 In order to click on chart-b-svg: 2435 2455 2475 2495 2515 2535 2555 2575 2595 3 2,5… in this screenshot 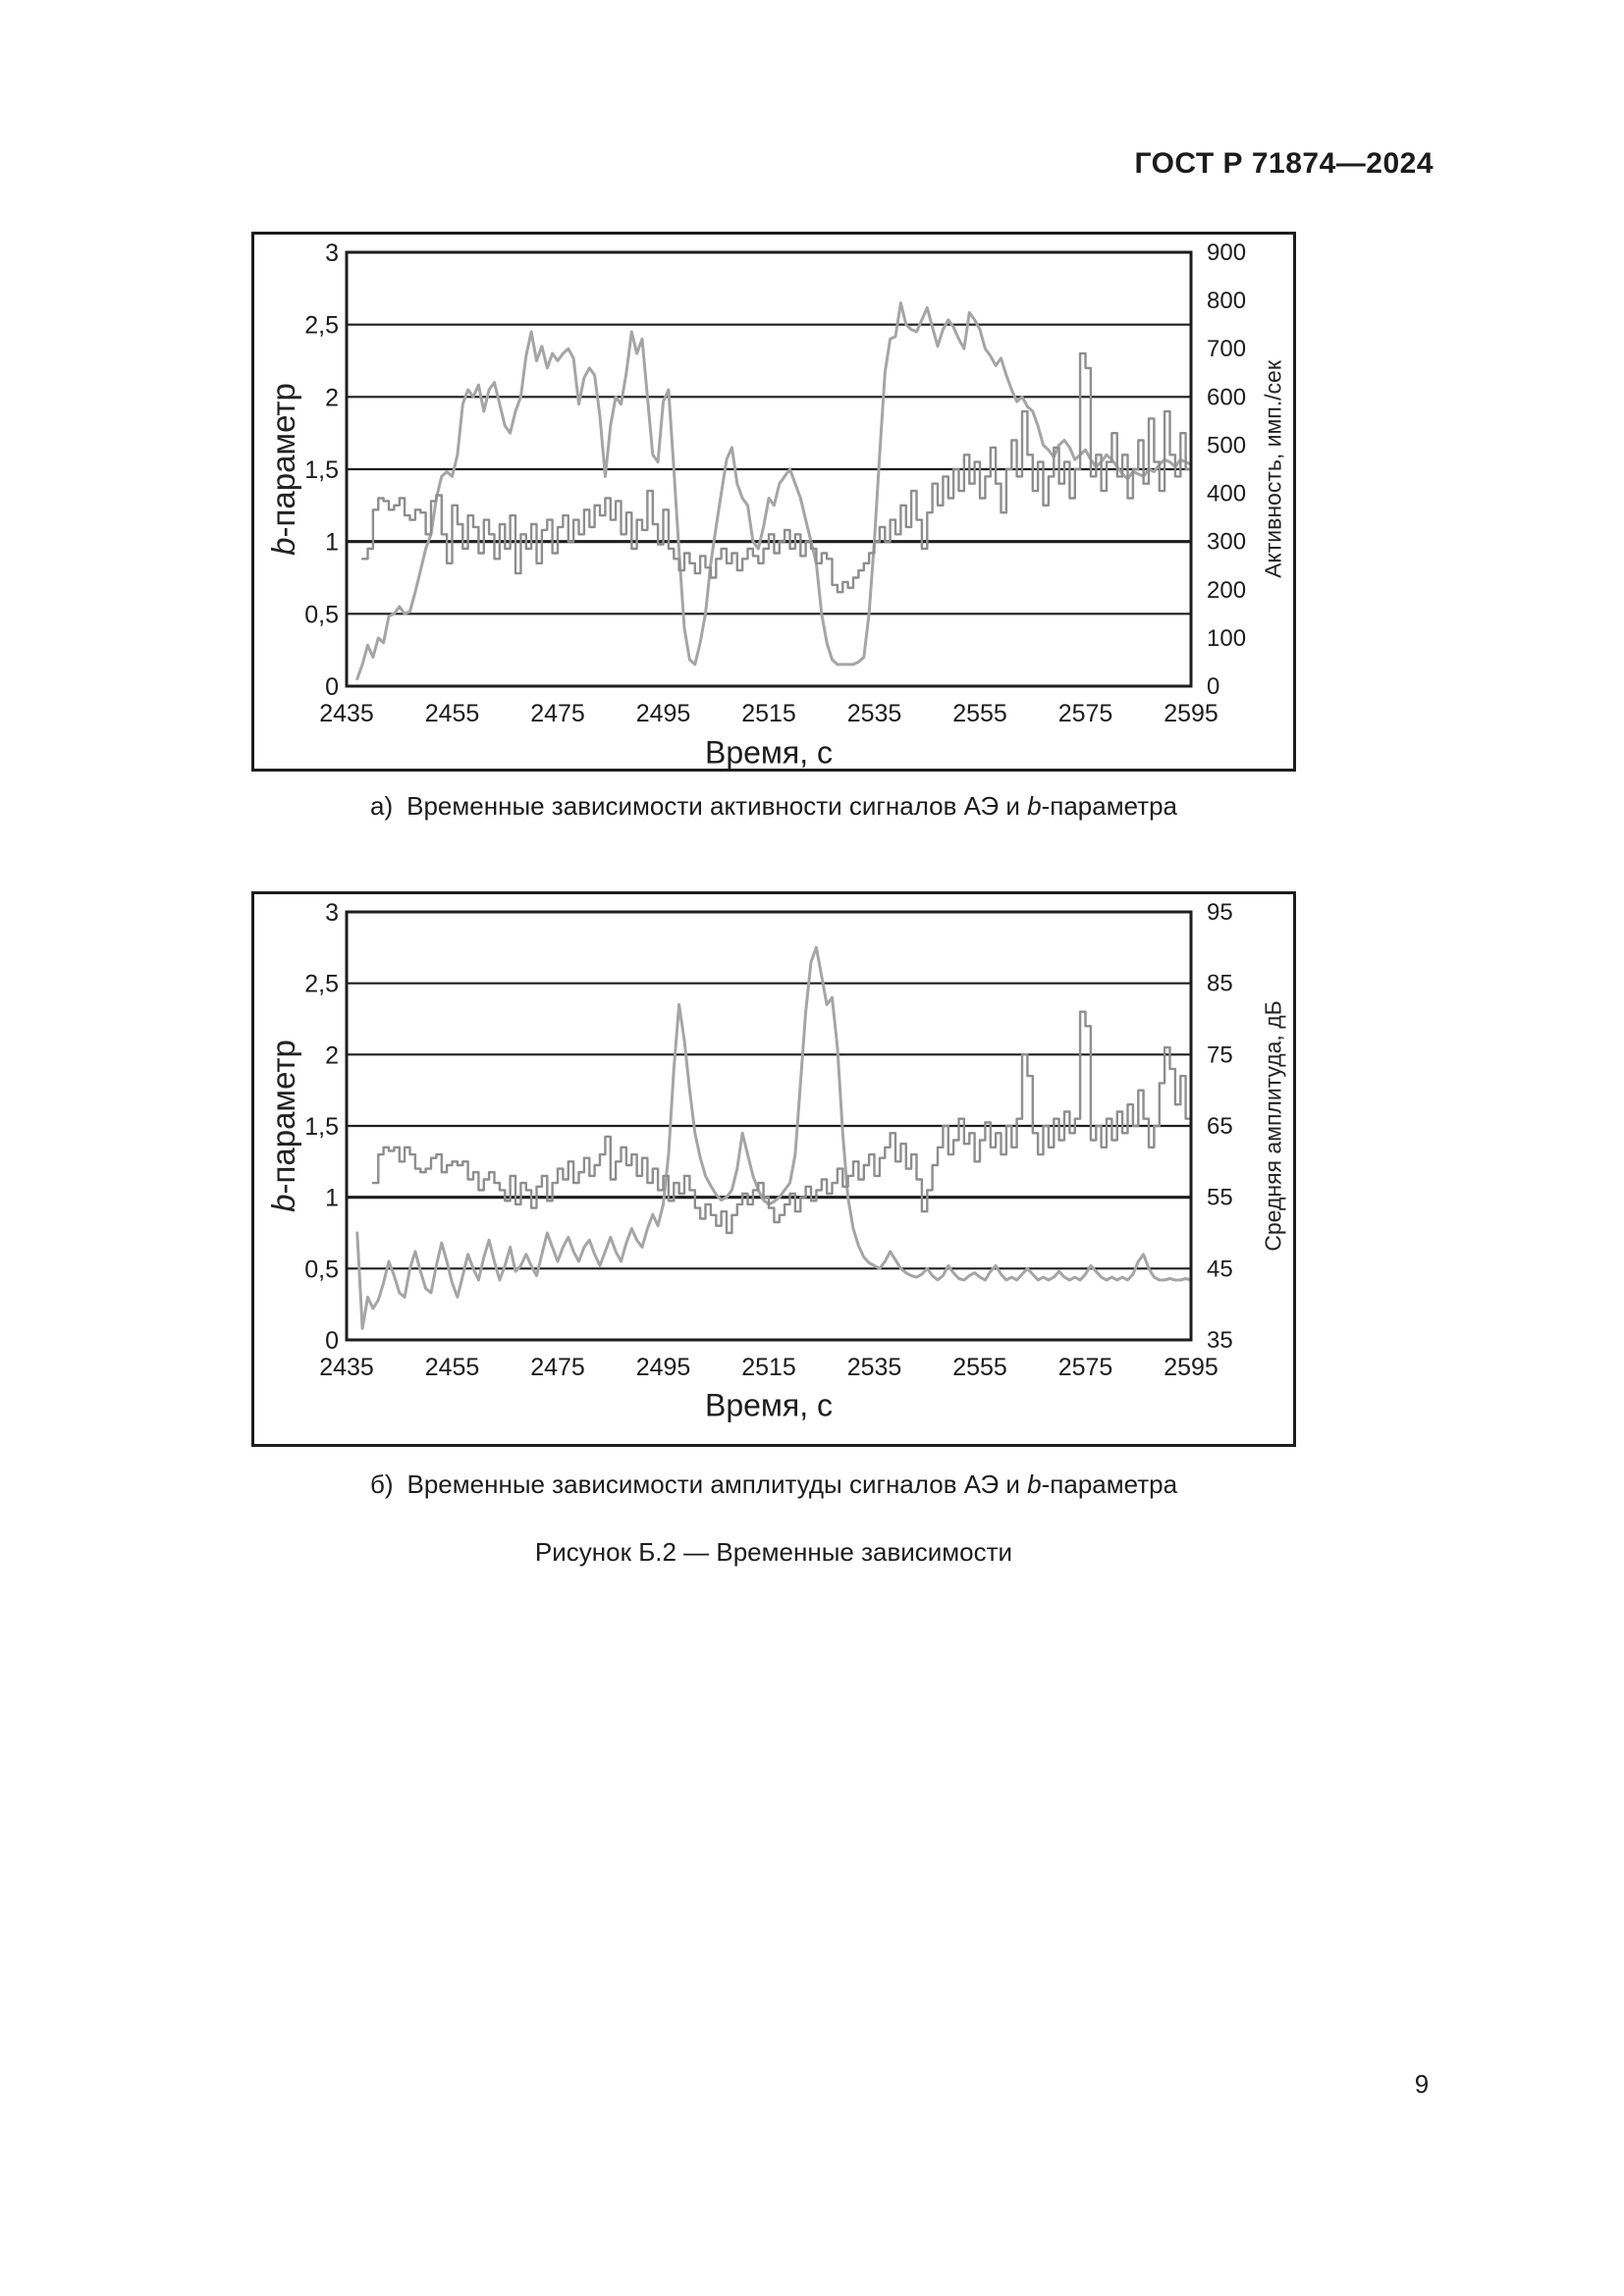, I will do `click(768, 1140)`.